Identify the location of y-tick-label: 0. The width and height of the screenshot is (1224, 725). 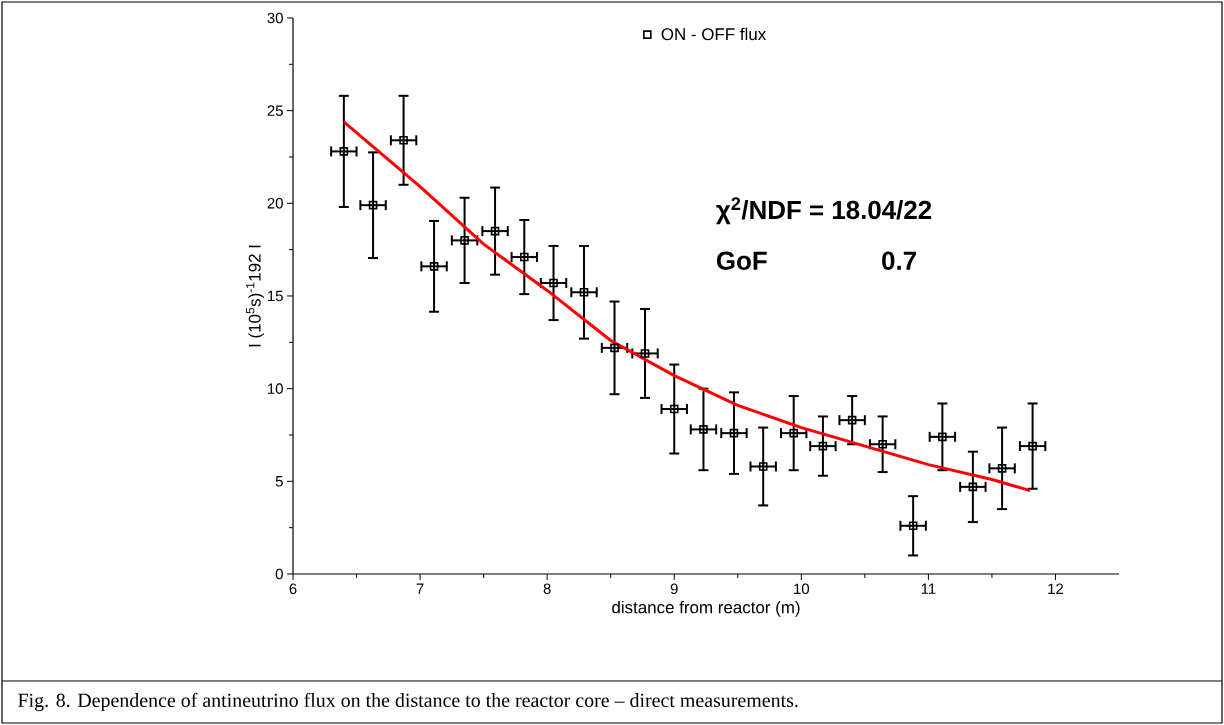
(279, 574).